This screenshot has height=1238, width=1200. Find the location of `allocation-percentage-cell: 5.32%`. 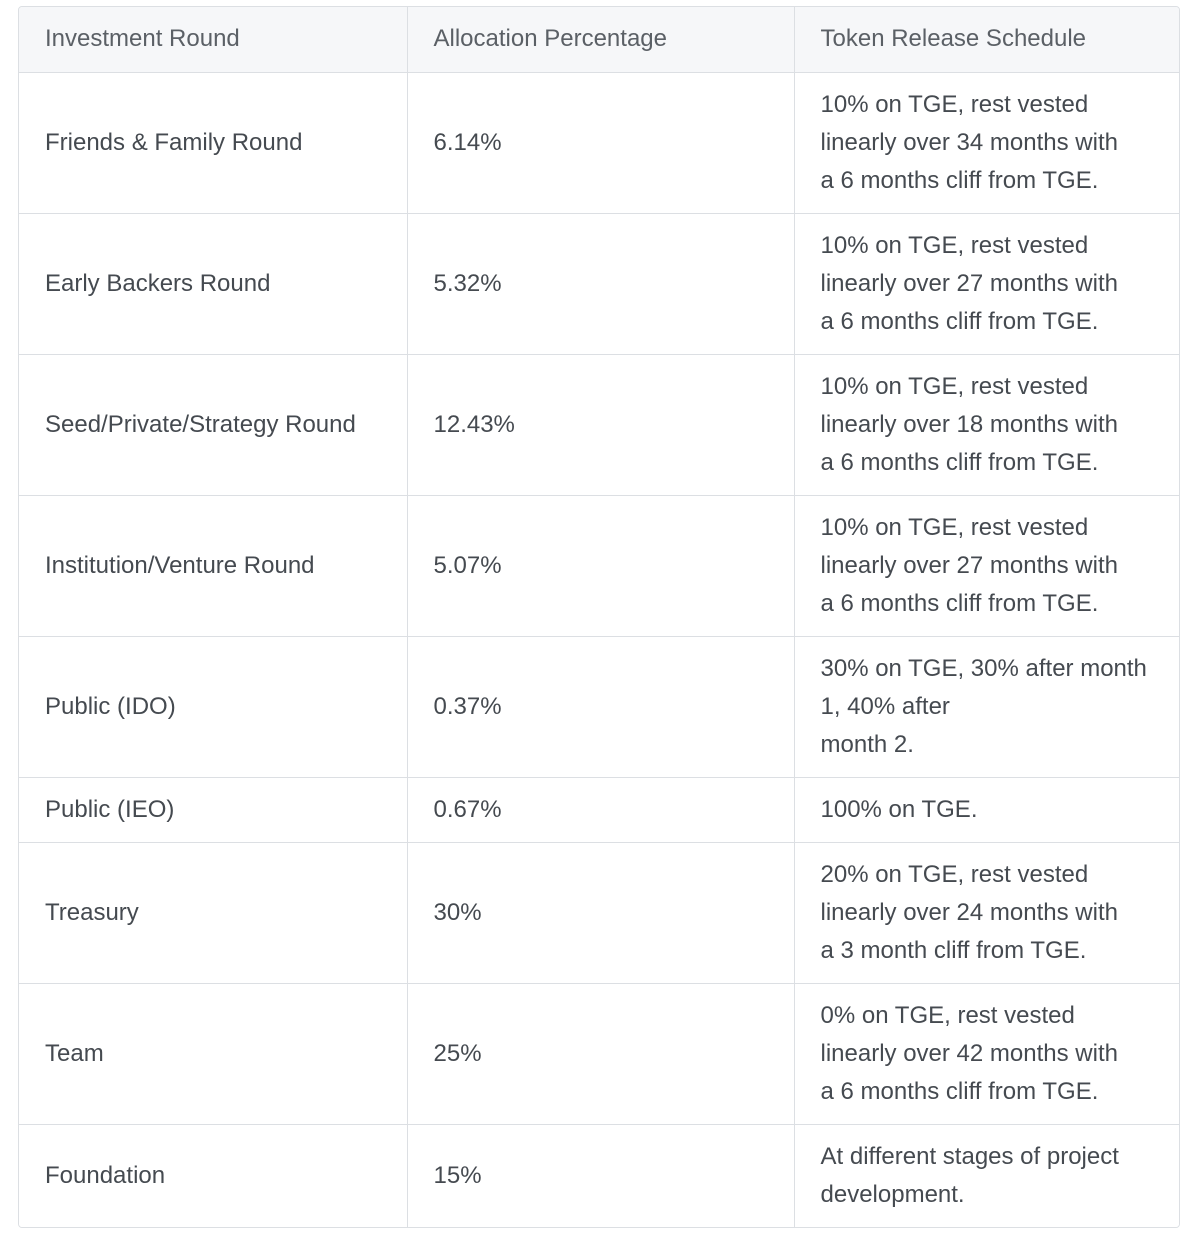

allocation-percentage-cell: 5.32% is located at coordinates (601, 284).